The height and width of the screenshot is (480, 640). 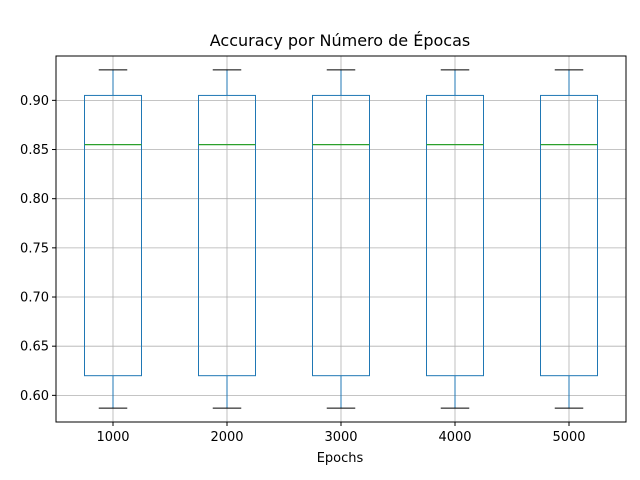 I want to click on x-tick-label: 3000, so click(x=340, y=437).